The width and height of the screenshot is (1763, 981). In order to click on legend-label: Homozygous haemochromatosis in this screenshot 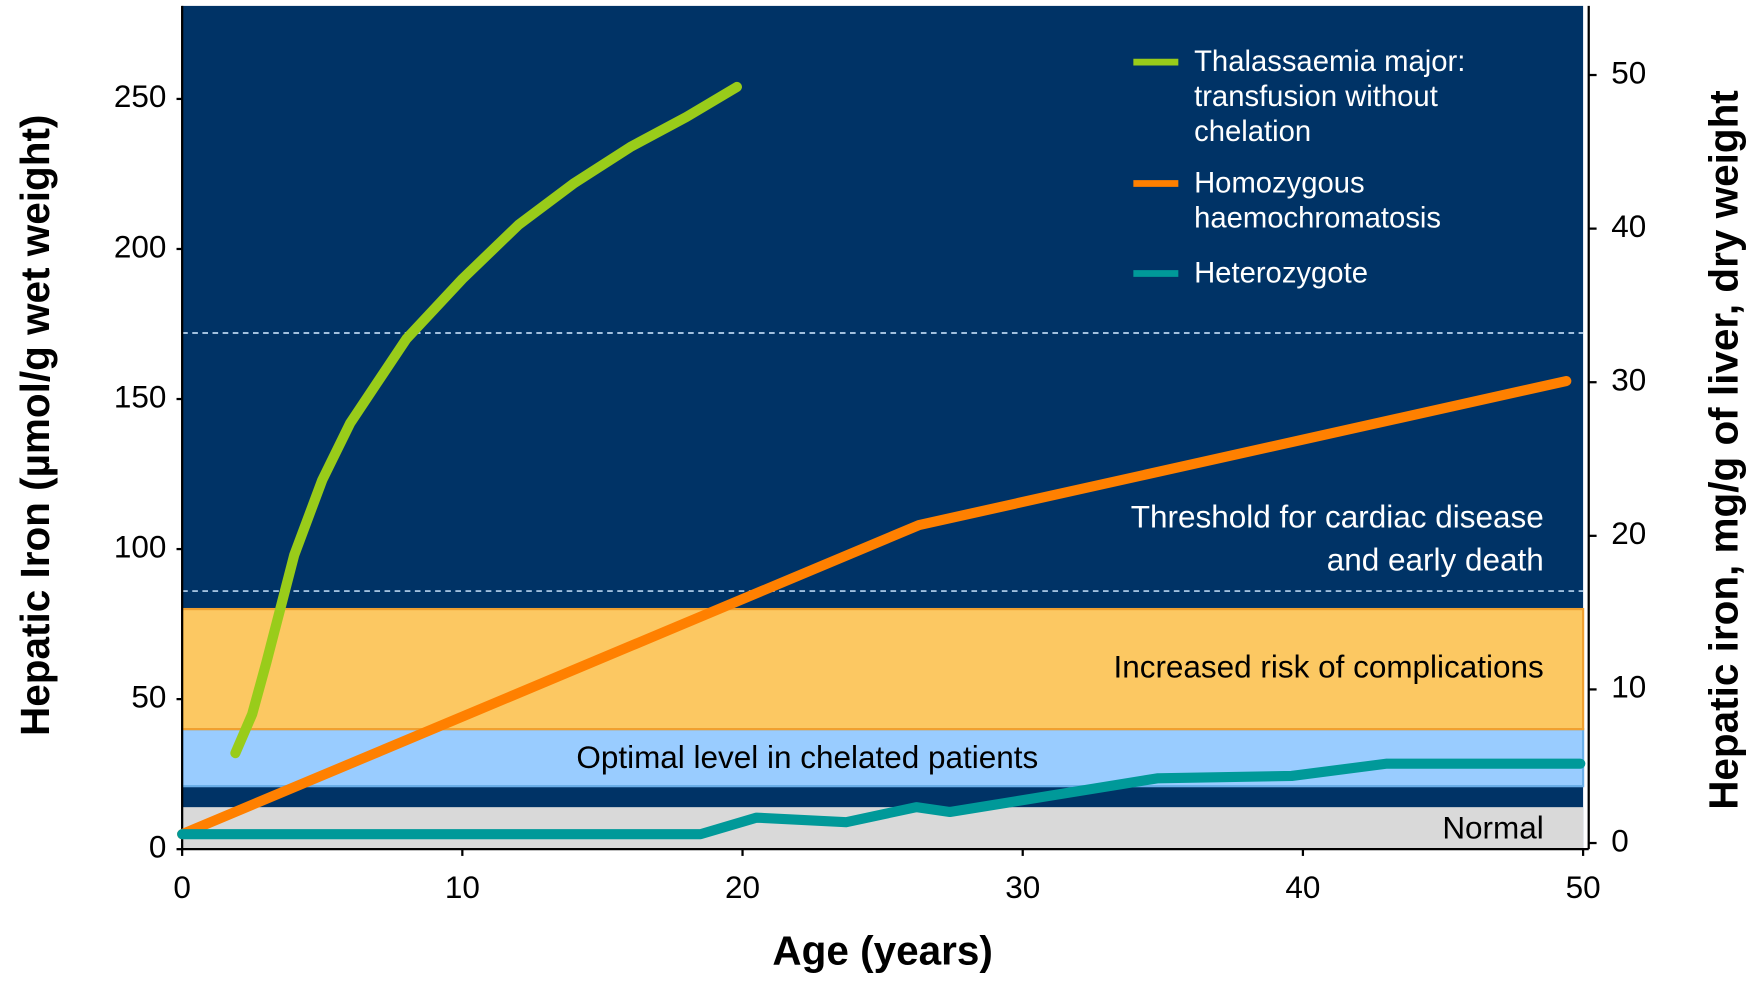, I will do `click(1318, 200)`.